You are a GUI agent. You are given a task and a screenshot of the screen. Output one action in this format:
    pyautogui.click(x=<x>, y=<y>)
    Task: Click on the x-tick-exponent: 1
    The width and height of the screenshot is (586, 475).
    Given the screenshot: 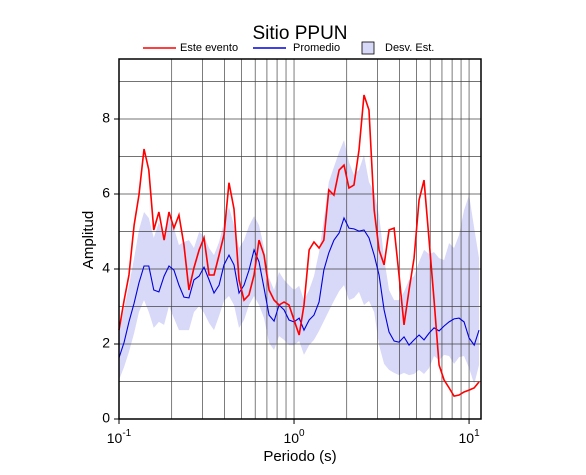 What is the action you would take?
    pyautogui.click(x=477, y=433)
    